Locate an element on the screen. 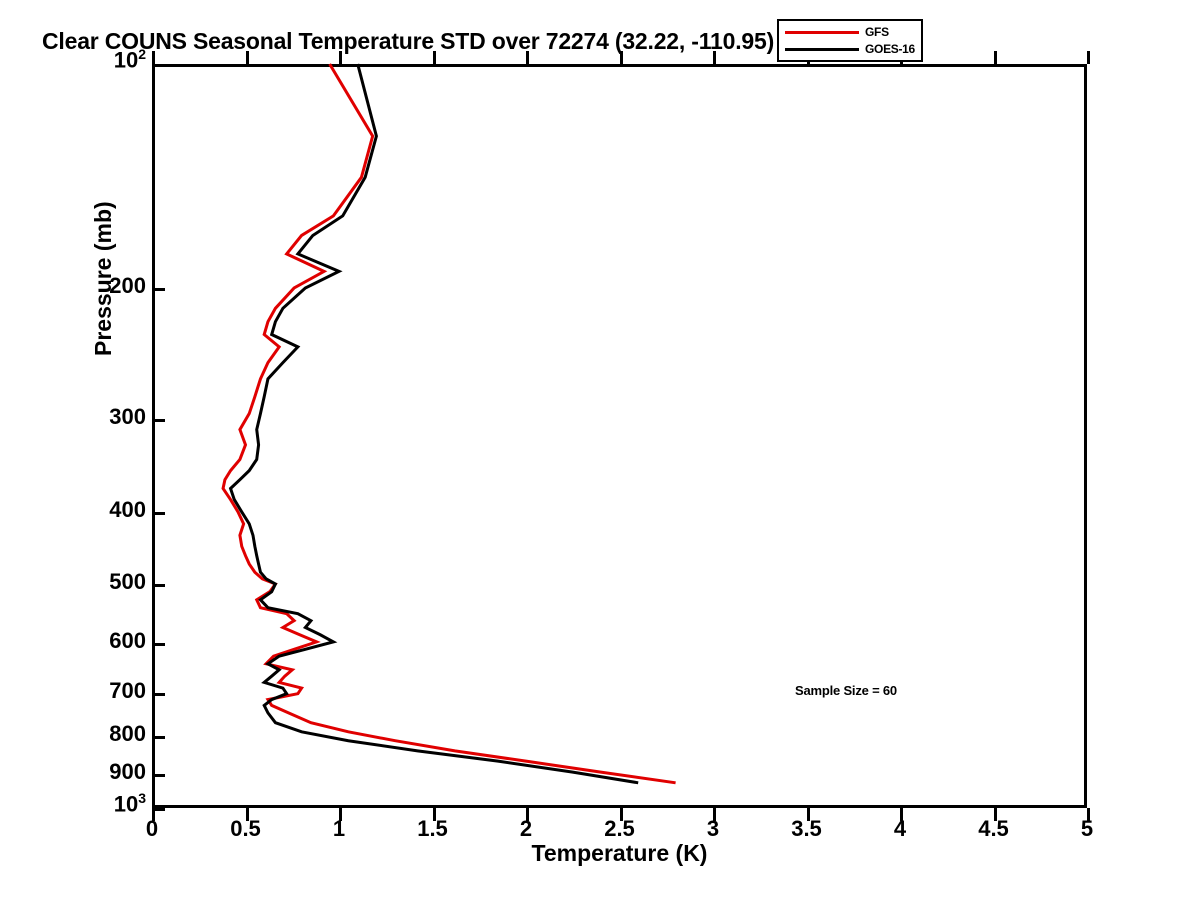 The image size is (1200, 900). sample-size-annotation: Sample Size = 60 is located at coordinates (846, 690).